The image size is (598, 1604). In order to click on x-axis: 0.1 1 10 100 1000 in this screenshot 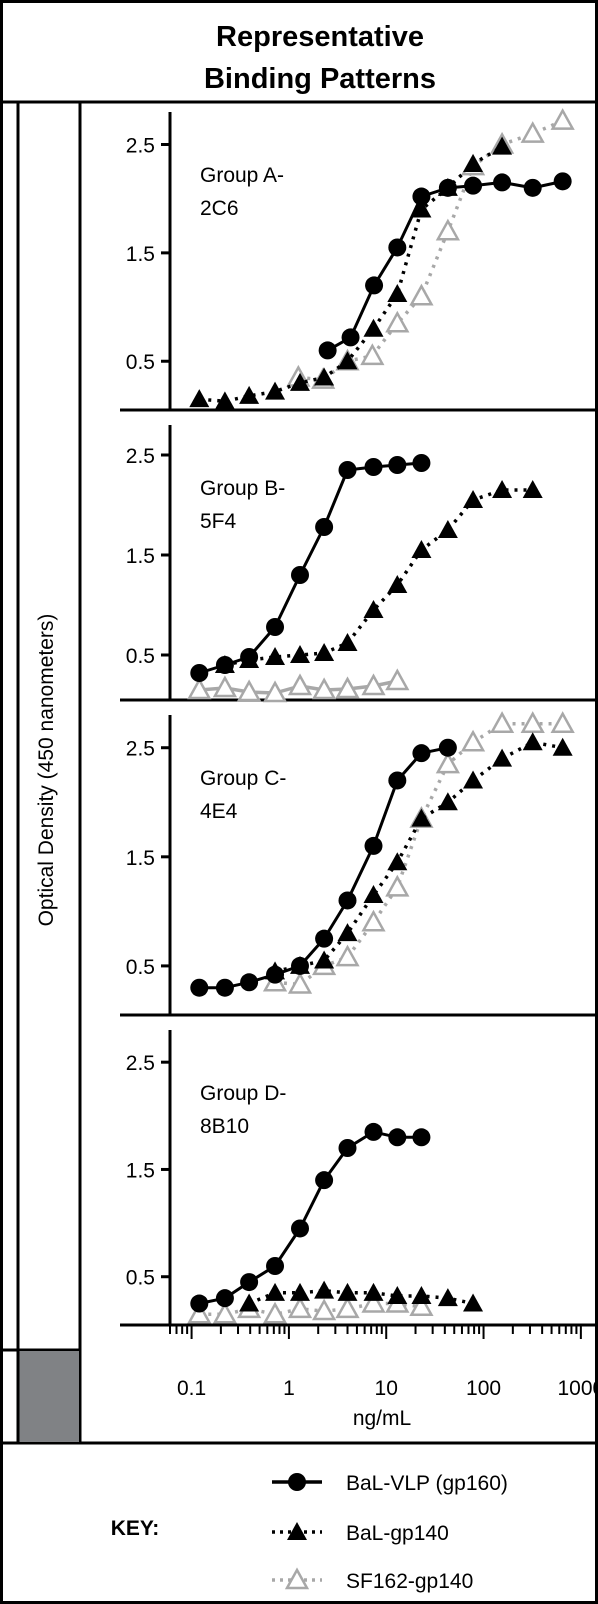, I will do `click(383, 1362)`.